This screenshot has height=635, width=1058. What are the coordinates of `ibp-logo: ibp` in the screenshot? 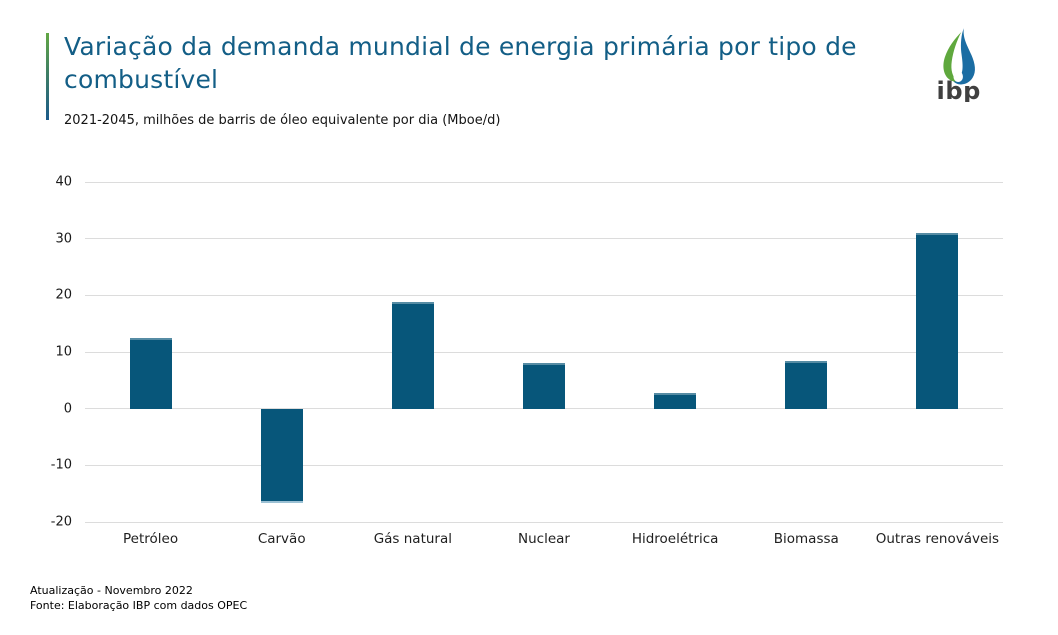 It's located at (960, 65).